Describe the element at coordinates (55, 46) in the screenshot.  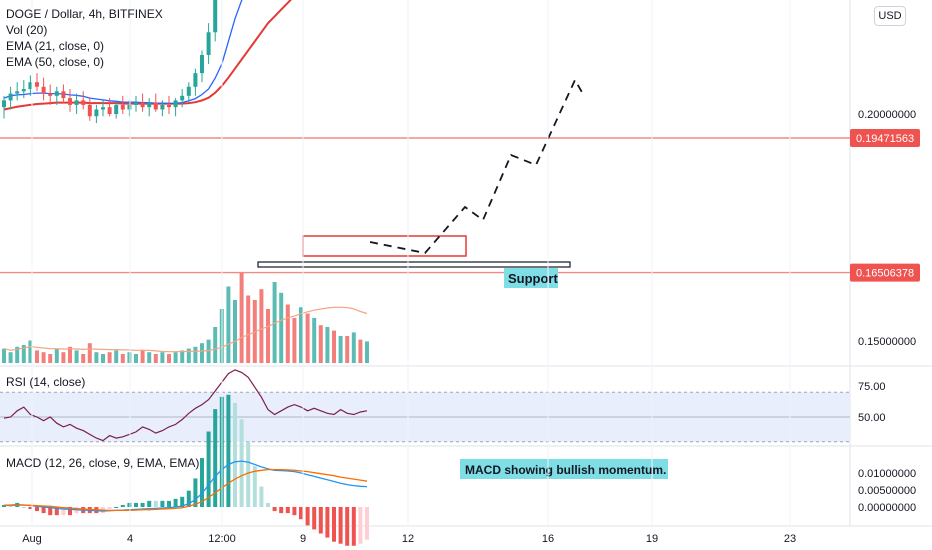
I see `ema21-legend: EMA (21, close, 0)` at that location.